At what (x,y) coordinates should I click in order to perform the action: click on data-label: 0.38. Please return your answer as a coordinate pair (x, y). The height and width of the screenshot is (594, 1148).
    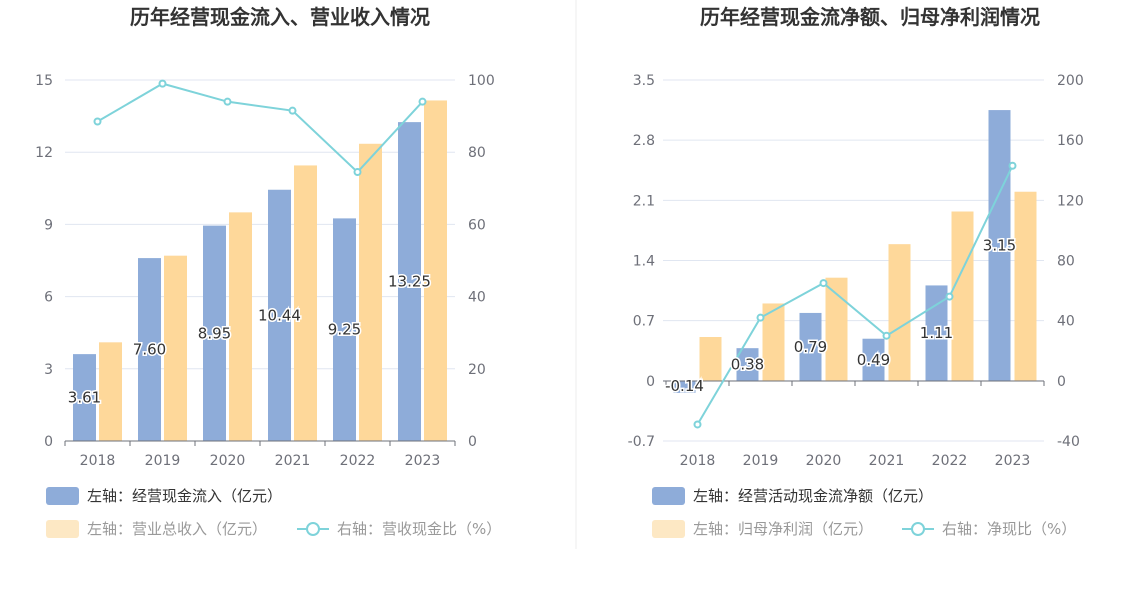
    Looking at the image, I should click on (747, 365).